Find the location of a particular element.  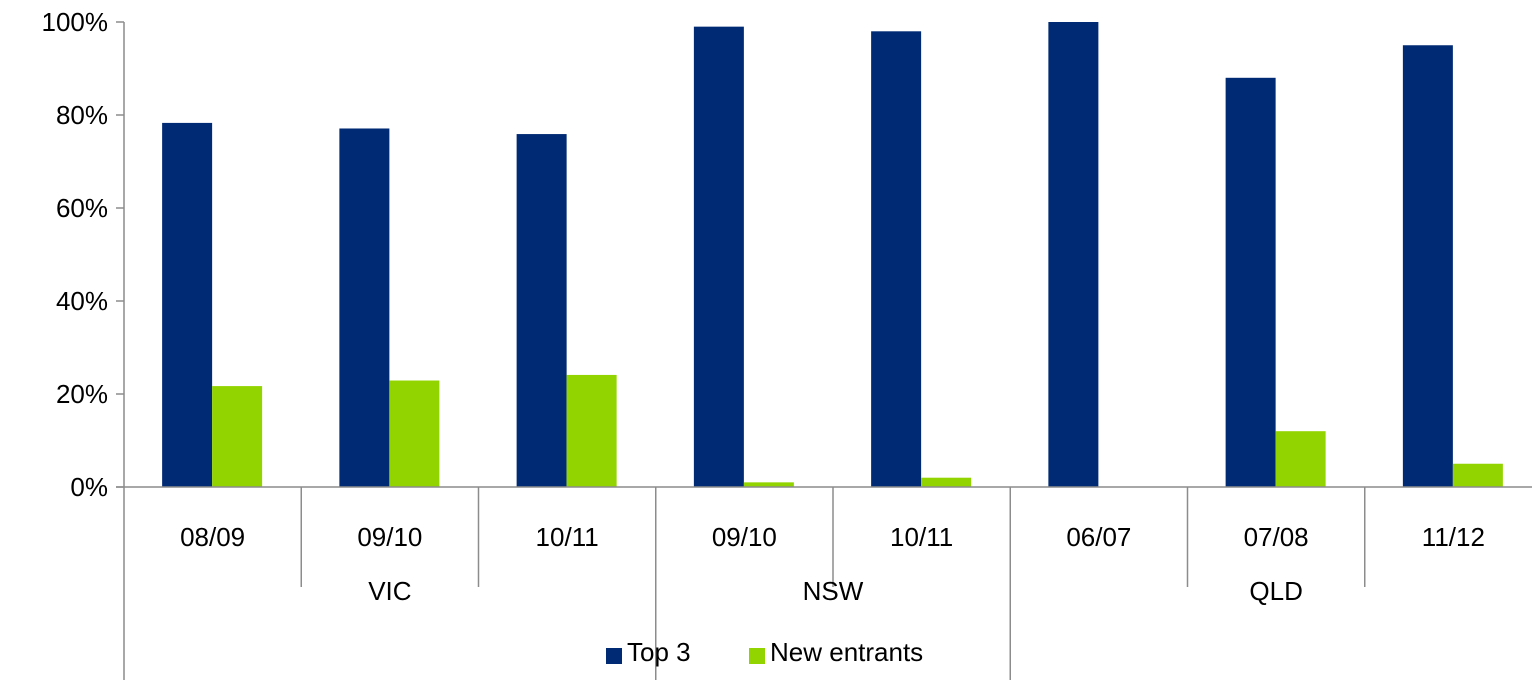

y-tick-label: 40% is located at coordinates (82, 301).